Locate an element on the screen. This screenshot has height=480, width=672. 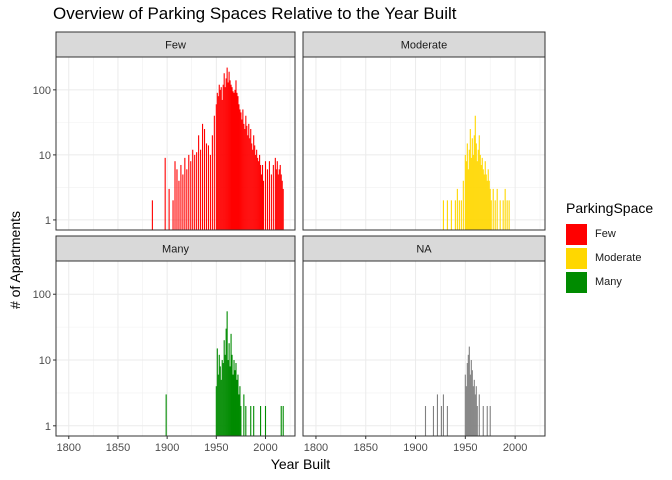
facet-strip-label: Moderate is located at coordinates (424, 46).